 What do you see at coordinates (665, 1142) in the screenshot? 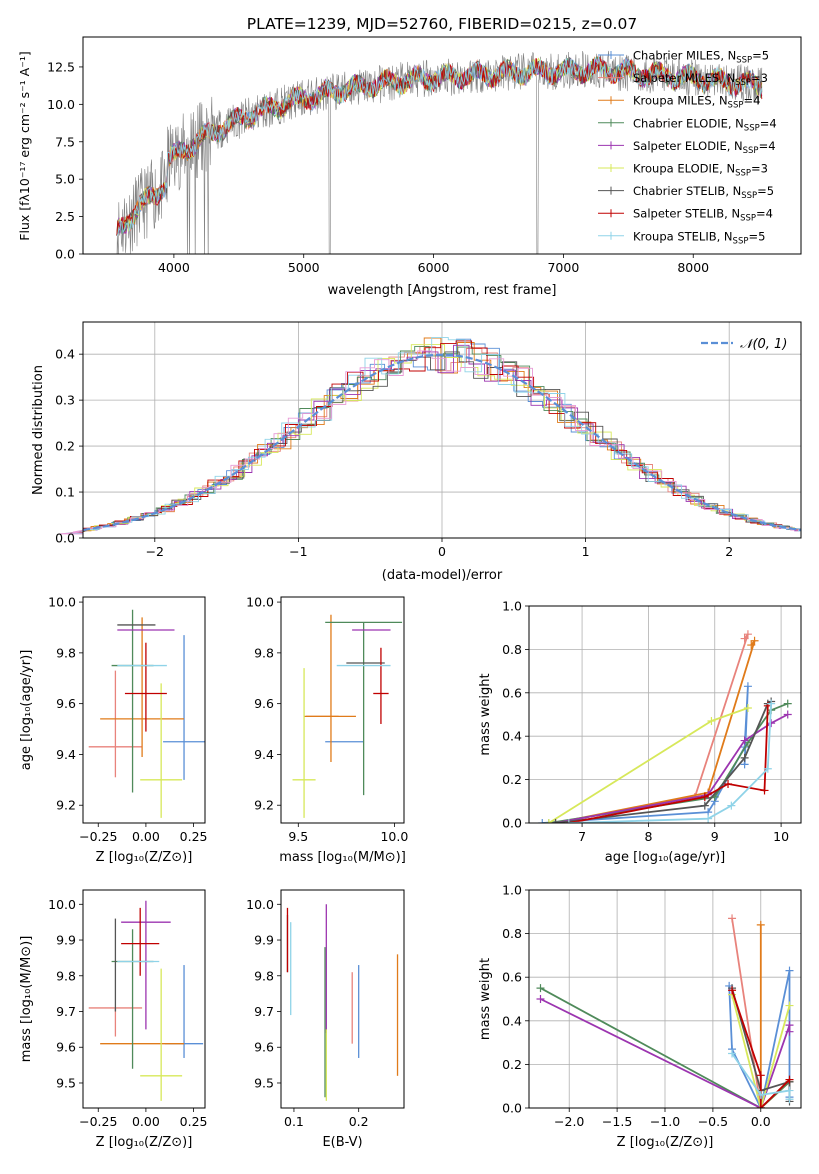
I see `panel-xlabel: Z [log₁₀(Z/Z⊙)]` at bounding box center [665, 1142].